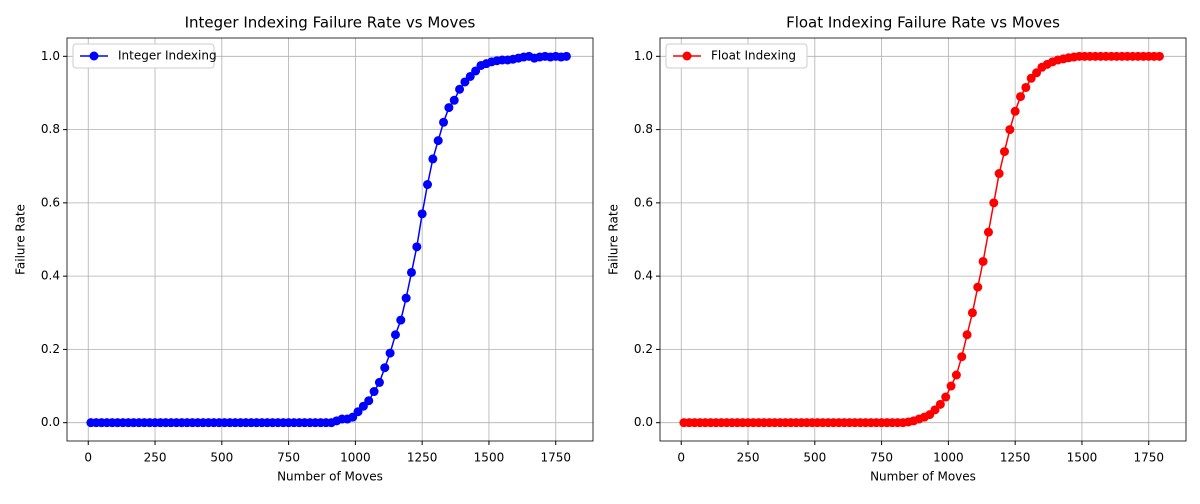 This screenshot has height=504, width=1200. What do you see at coordinates (753, 56) in the screenshot?
I see `legend-label: Float Indexing` at bounding box center [753, 56].